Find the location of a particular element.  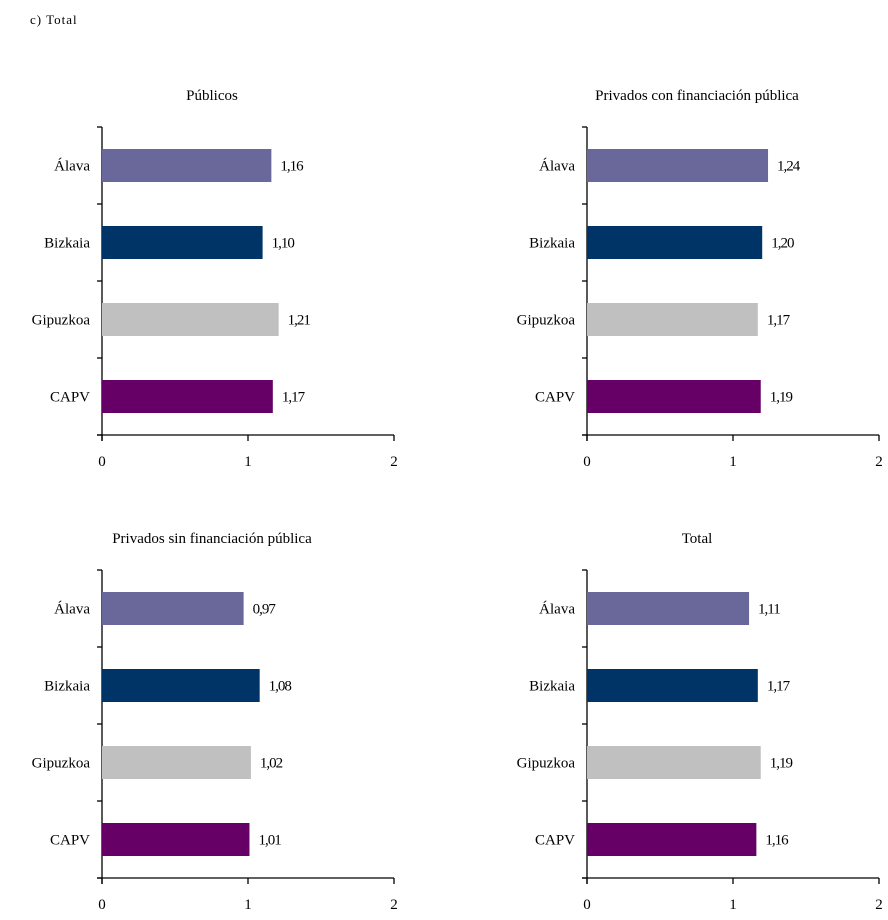

data-label: 1,08 is located at coordinates (280, 687).